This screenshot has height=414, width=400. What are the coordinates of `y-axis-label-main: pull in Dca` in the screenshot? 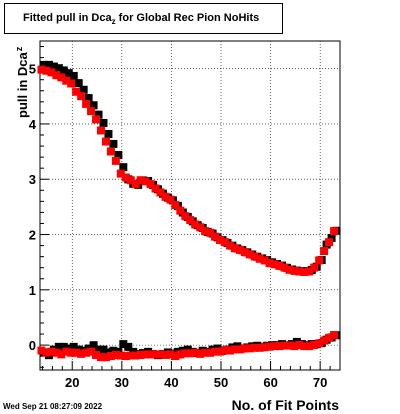 It's located at (22, 85).